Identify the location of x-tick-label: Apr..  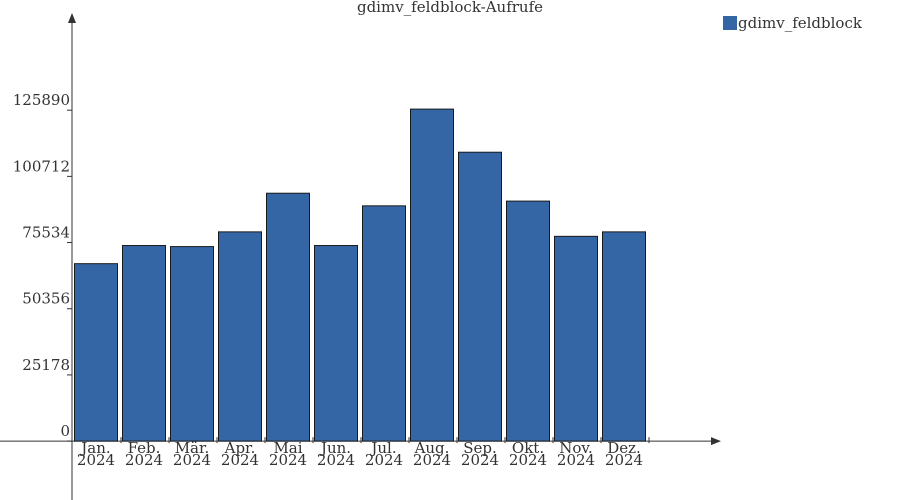
(240, 448).